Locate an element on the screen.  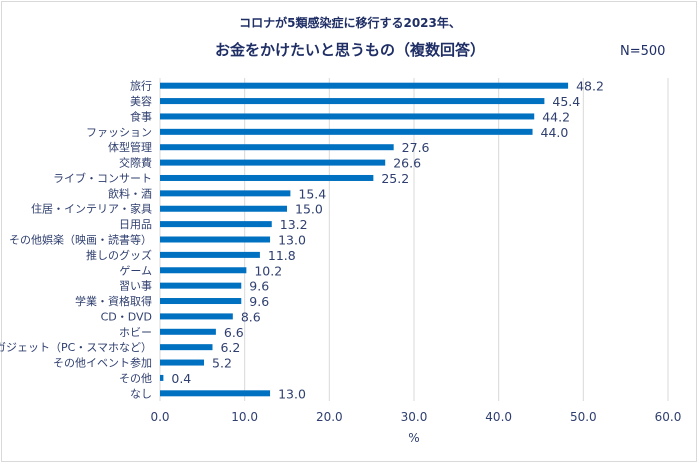
category-label: 美容 is located at coordinates (141, 101).